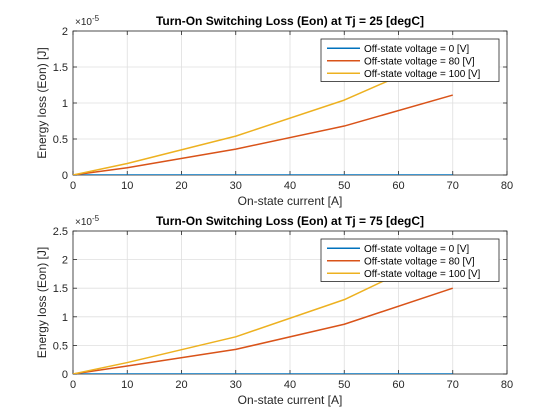 This screenshot has width=560, height=420. Describe the element at coordinates (73, 385) in the screenshot. I see `bottom-xtick-label: 0` at that location.